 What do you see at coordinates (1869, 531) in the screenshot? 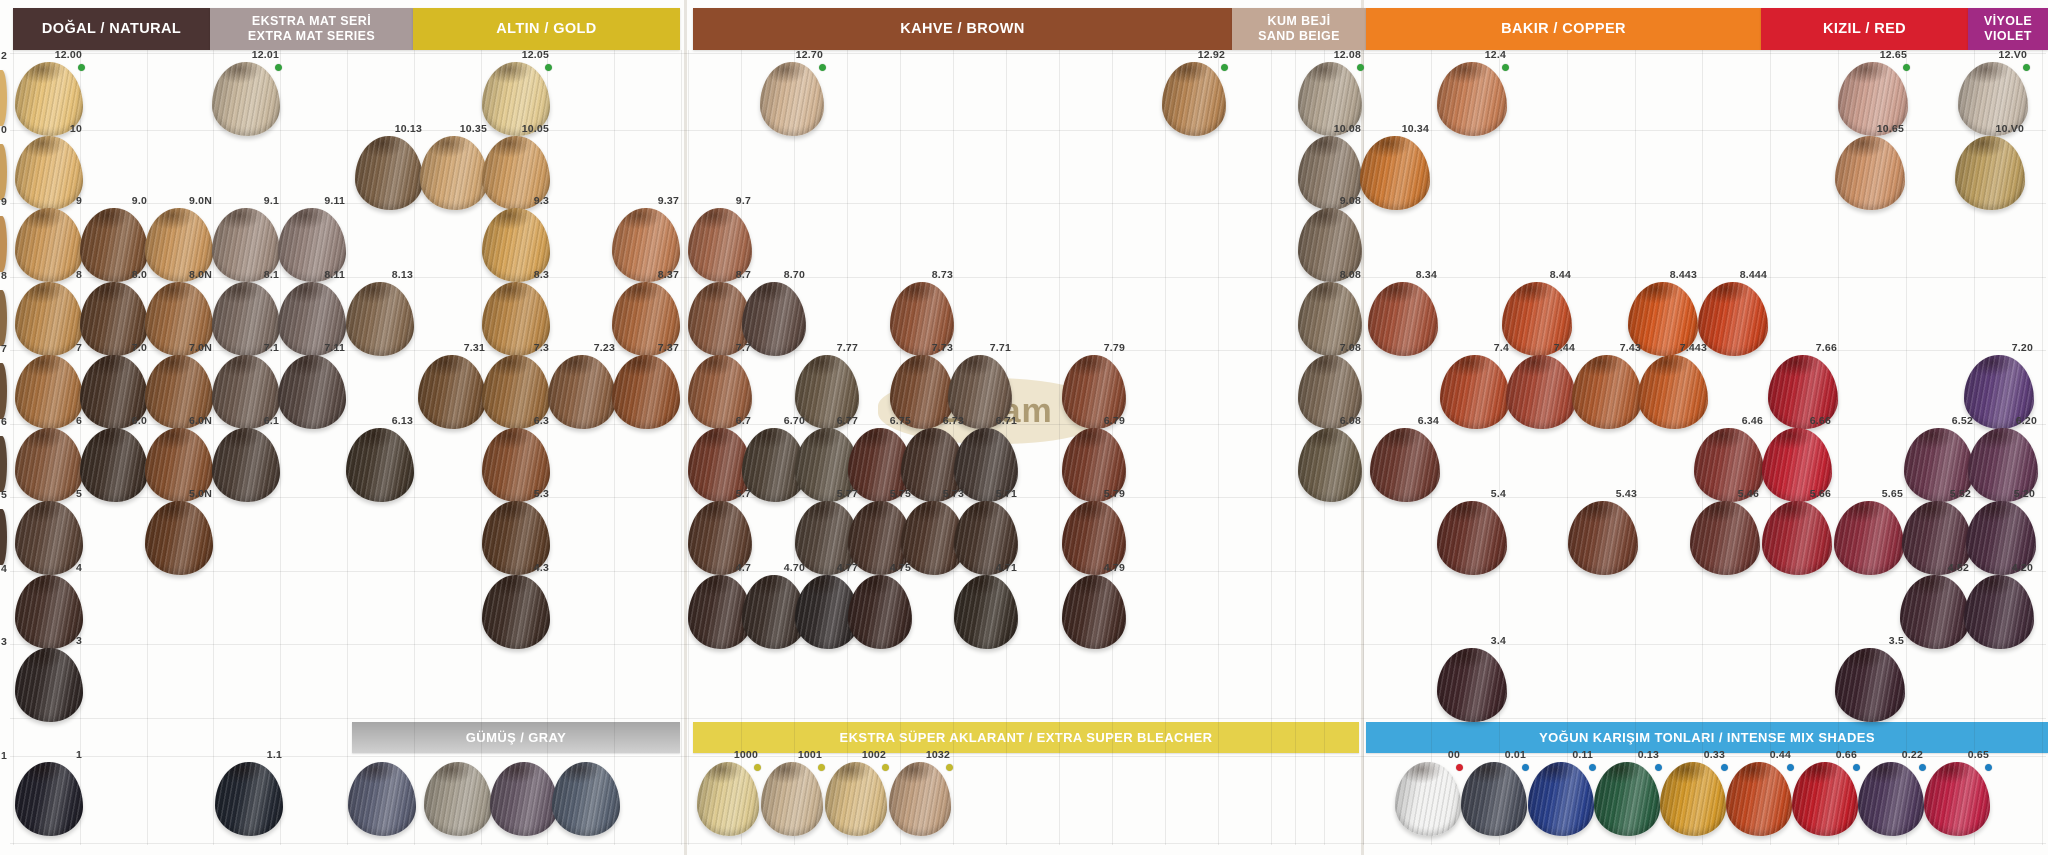
I see `hair-swatch: 5.65` at bounding box center [1869, 531].